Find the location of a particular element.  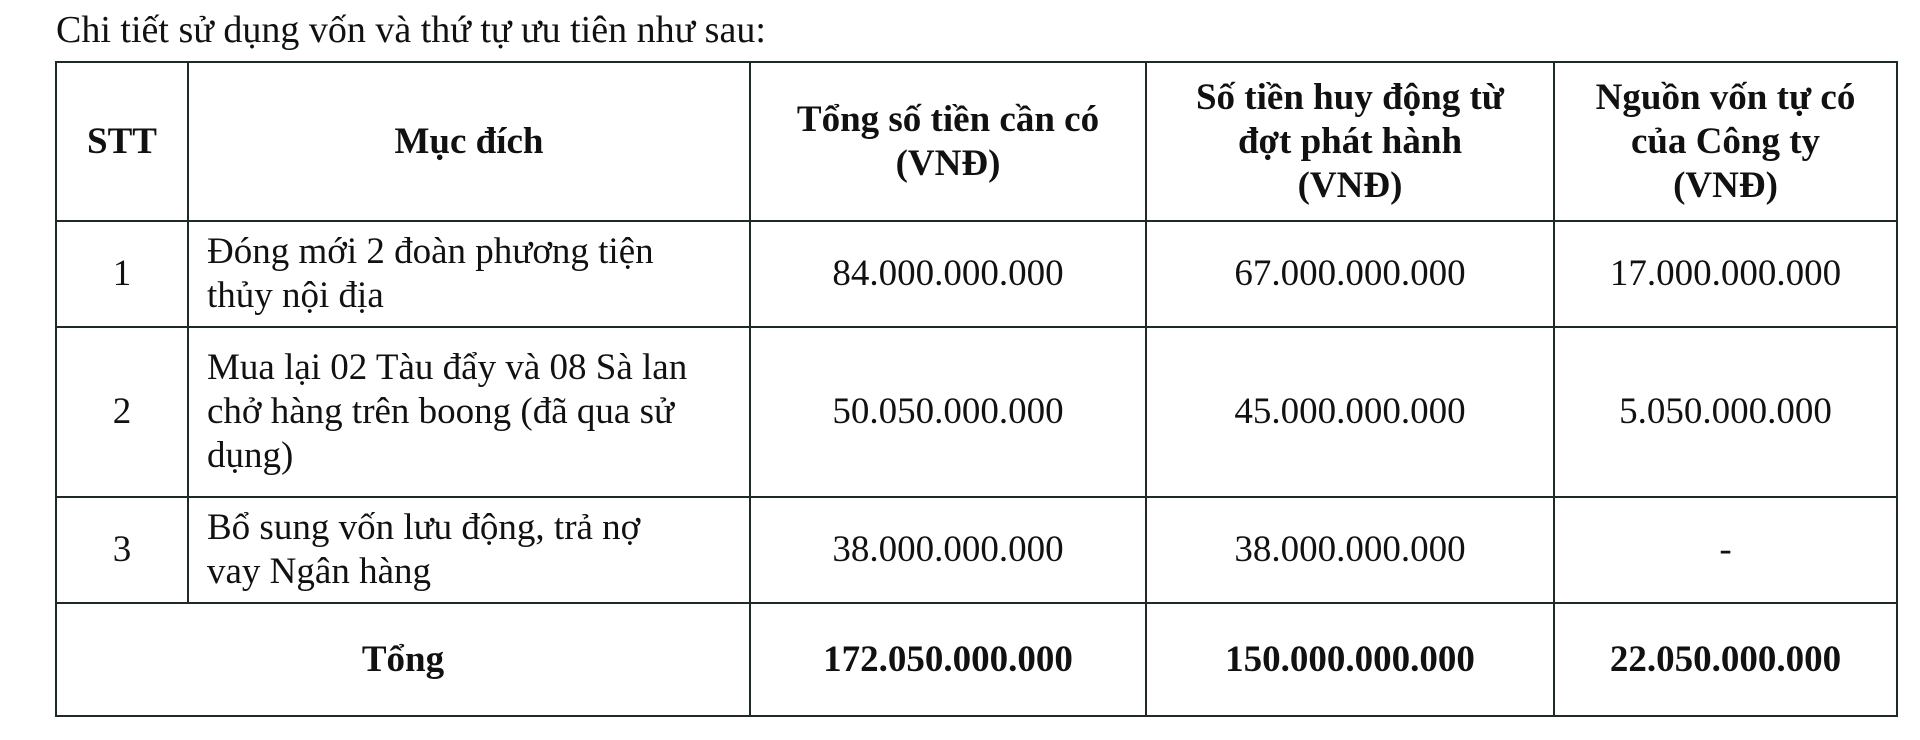

cell-raised: 45.000.000.000 is located at coordinates (1350, 412).